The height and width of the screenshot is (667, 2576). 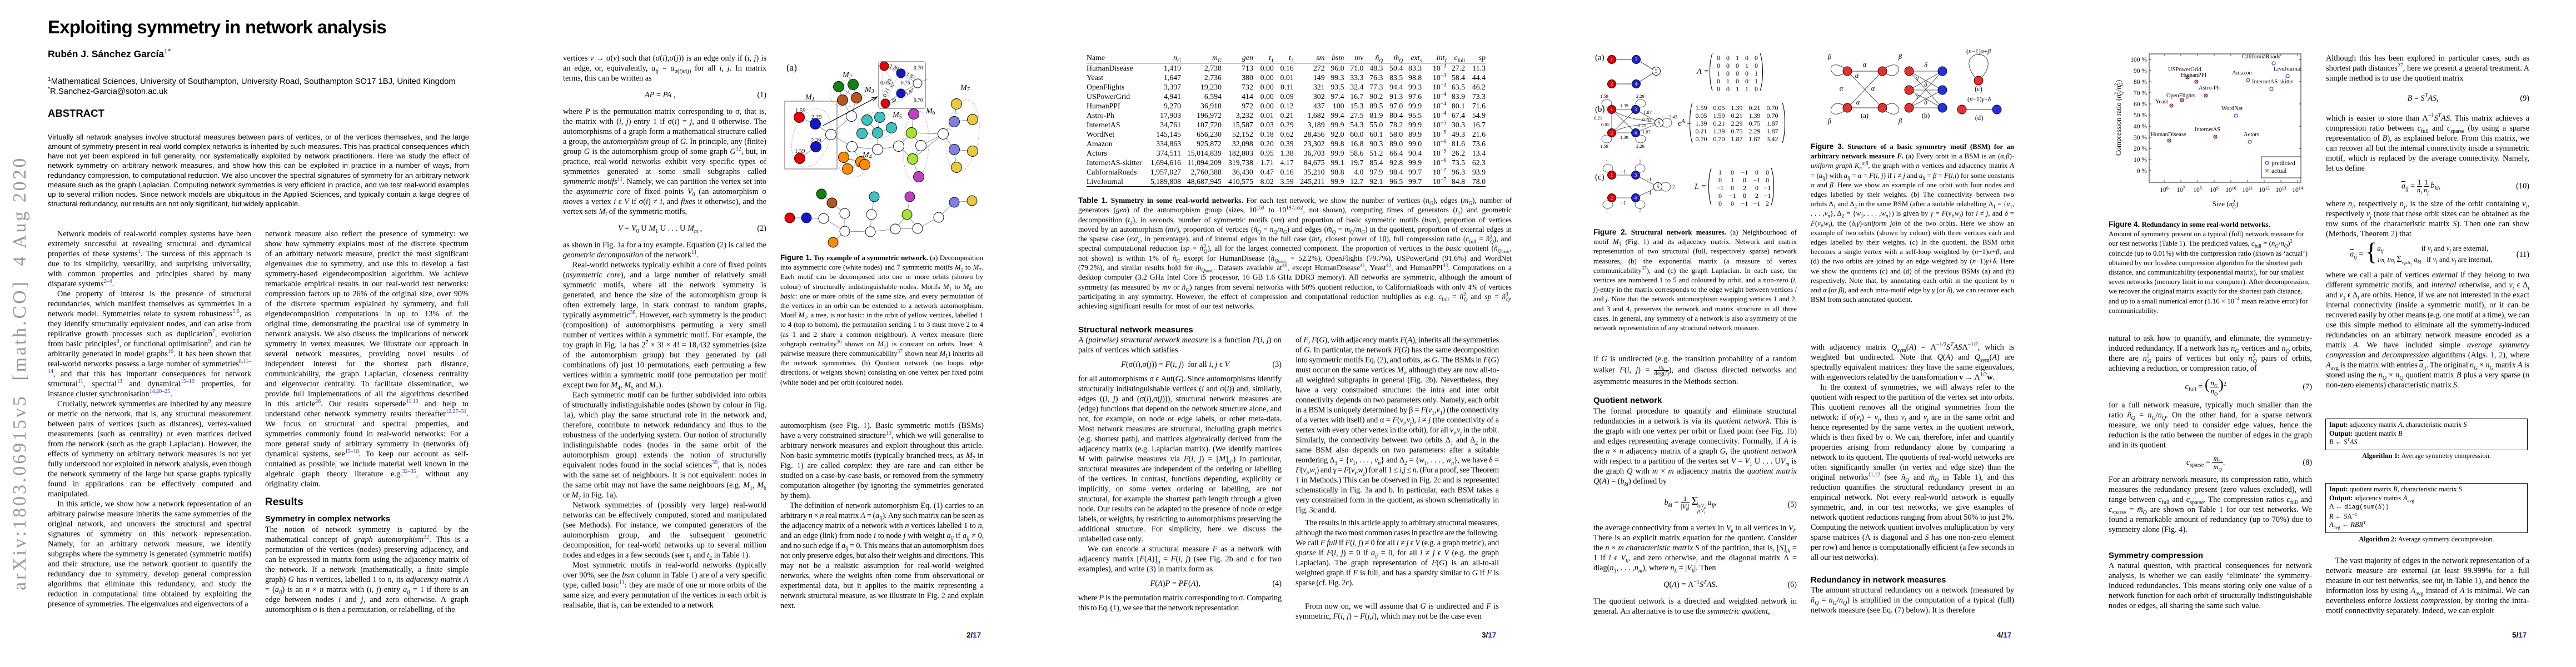 What do you see at coordinates (2140, 71) in the screenshot?
I see `svg-text: 90 %` at bounding box center [2140, 71].